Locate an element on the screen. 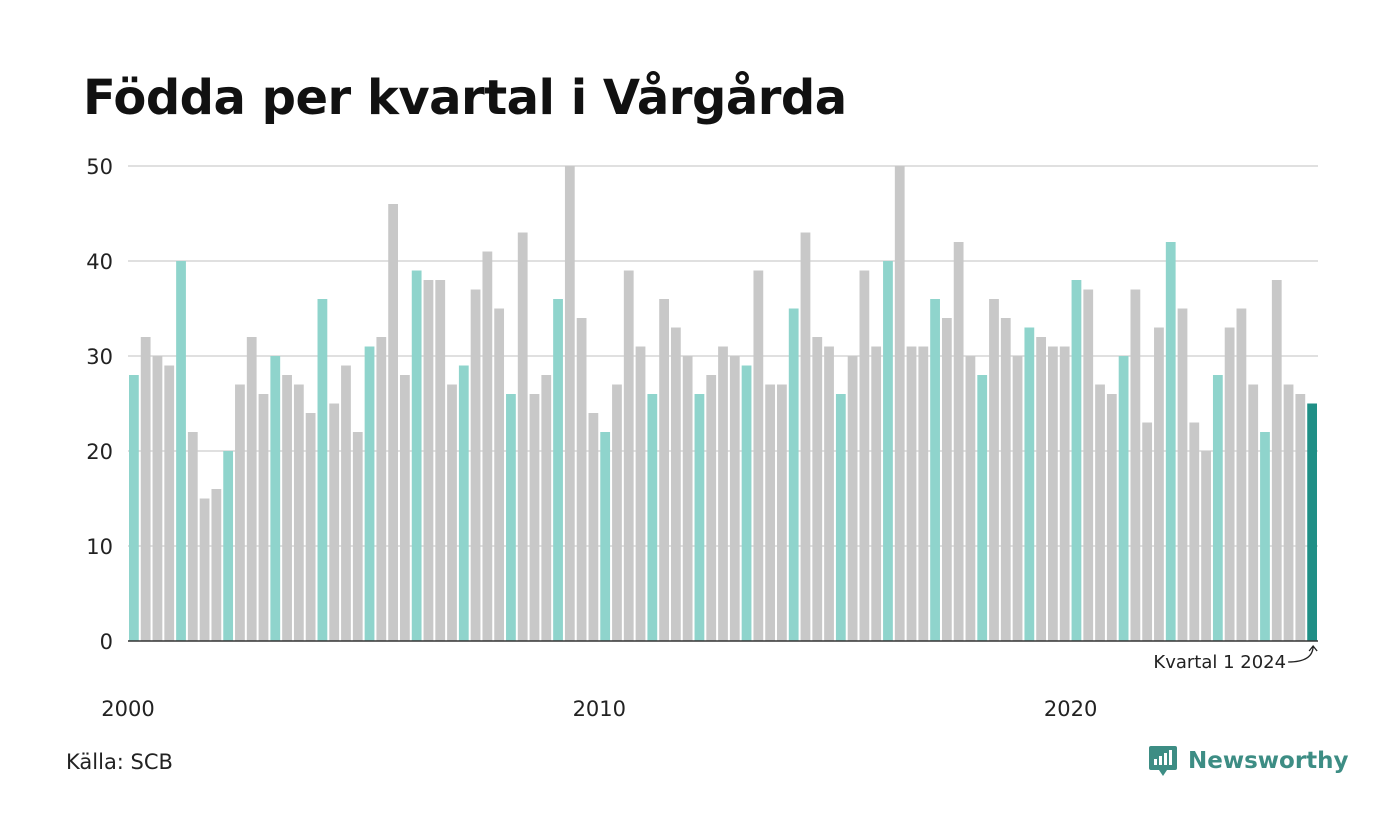 The height and width of the screenshot is (840, 1400). y-tick-label: 50 is located at coordinates (99, 167).